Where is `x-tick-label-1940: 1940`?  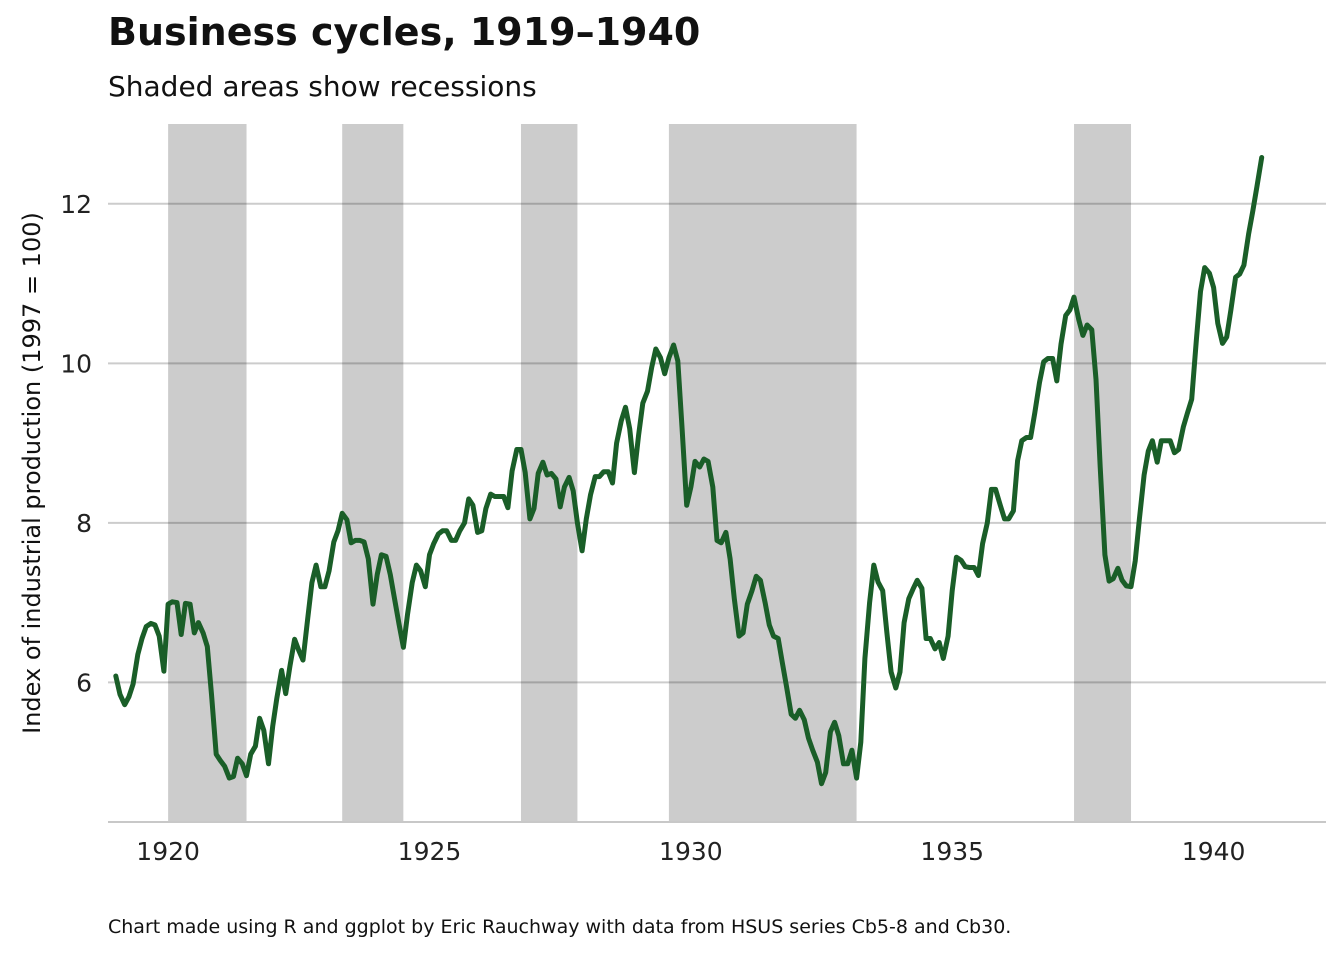 x-tick-label-1940: 1940 is located at coordinates (1214, 851).